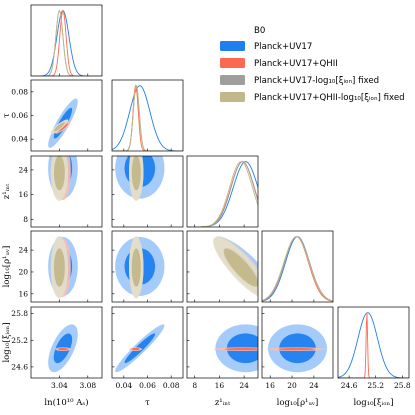 Image resolution: width=415 pixels, height=415 pixels. I want to click on panel-xiion-xiion: 24.6 25.2 25.8, so click(374, 348).